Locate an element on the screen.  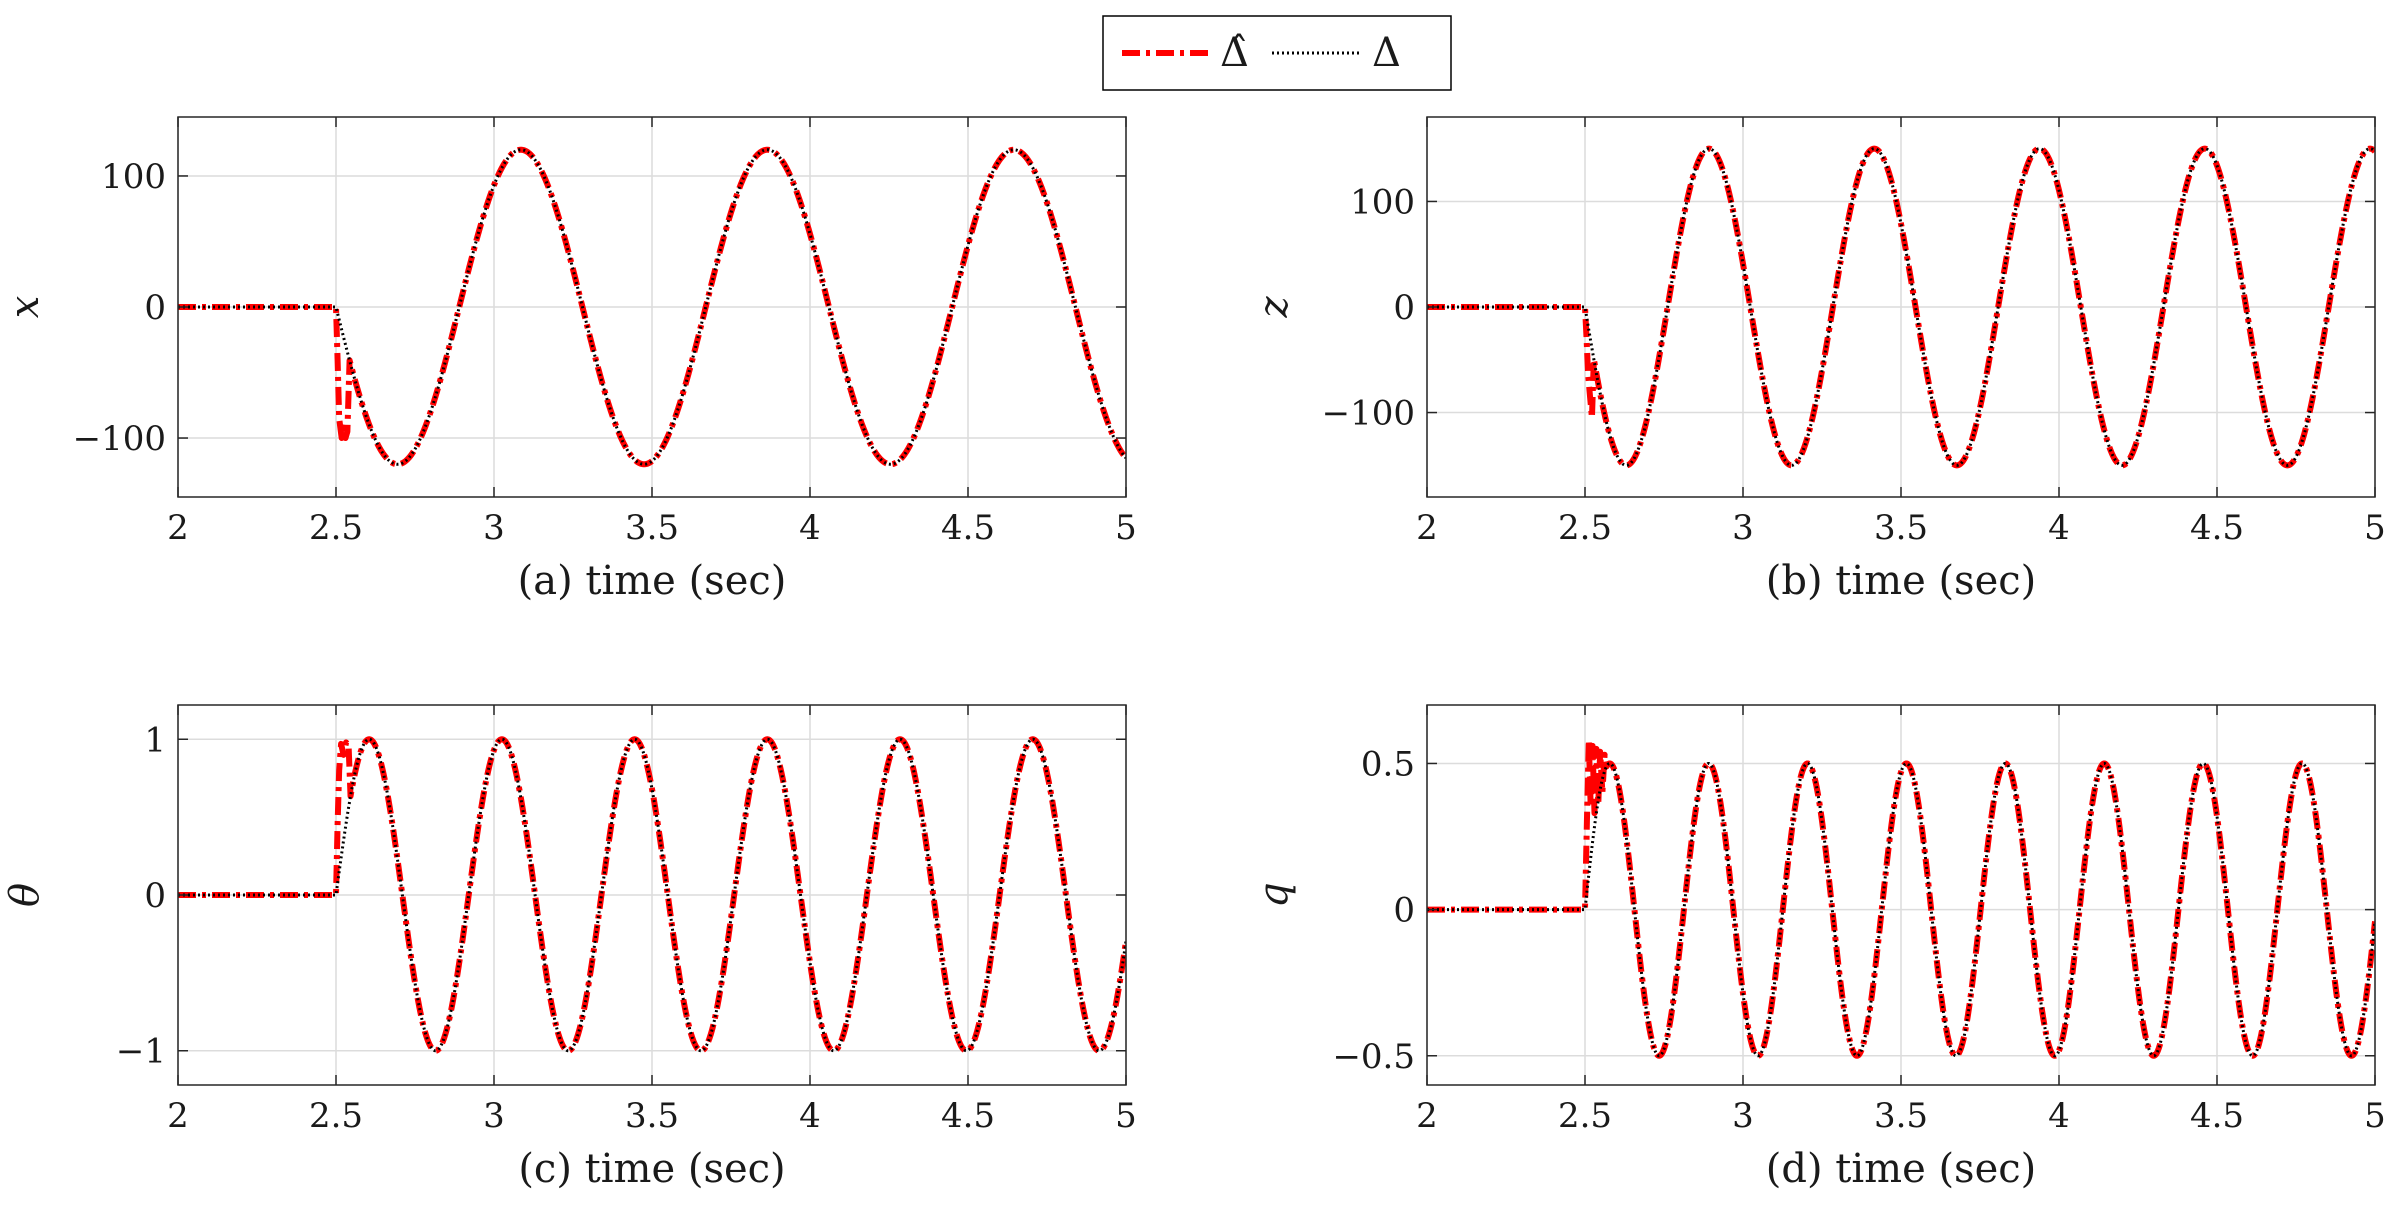
ytick-label: 0.5 is located at coordinates (1388, 764).